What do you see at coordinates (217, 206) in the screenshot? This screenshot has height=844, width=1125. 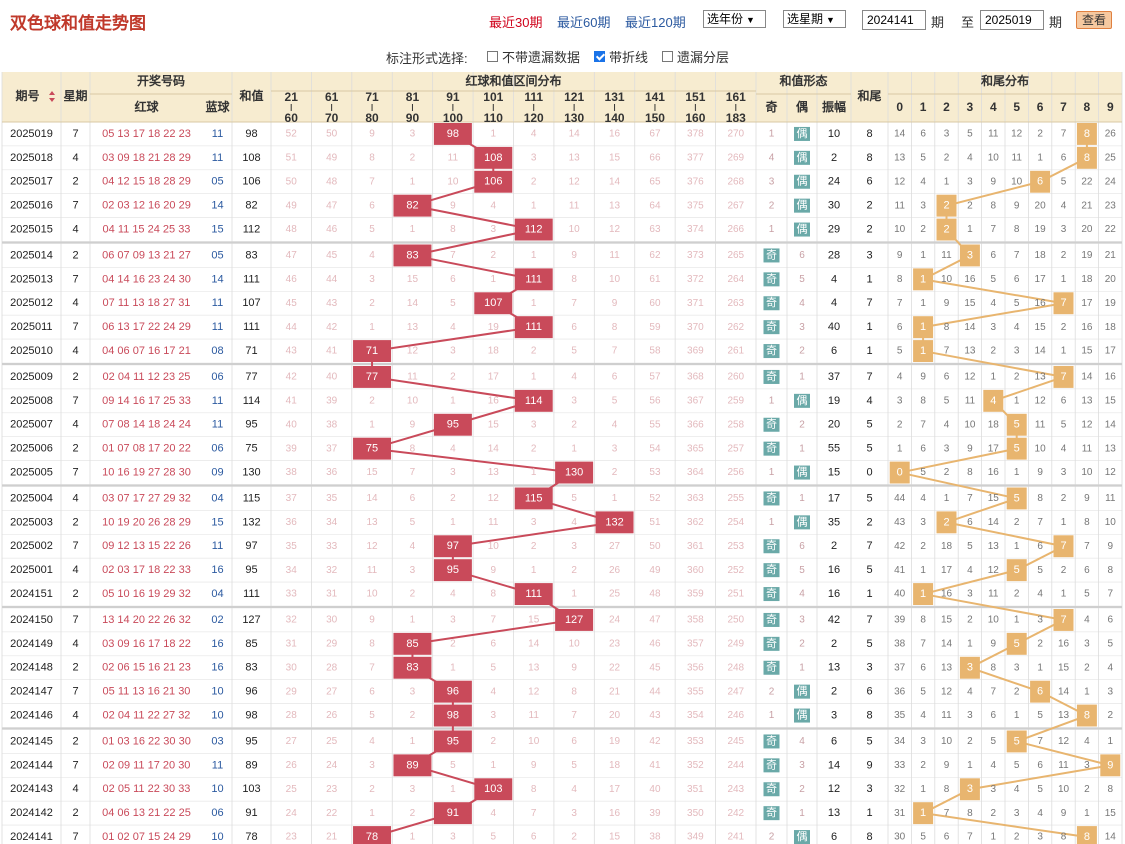 I see `blue-ball-cell: 14` at bounding box center [217, 206].